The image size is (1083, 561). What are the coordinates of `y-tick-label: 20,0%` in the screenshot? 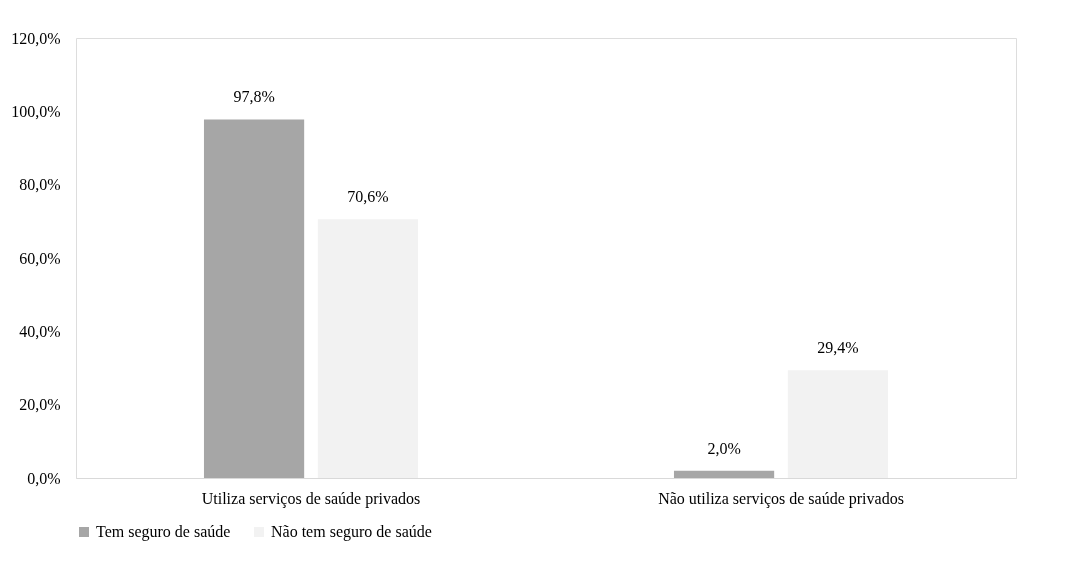 It's located at (40, 405).